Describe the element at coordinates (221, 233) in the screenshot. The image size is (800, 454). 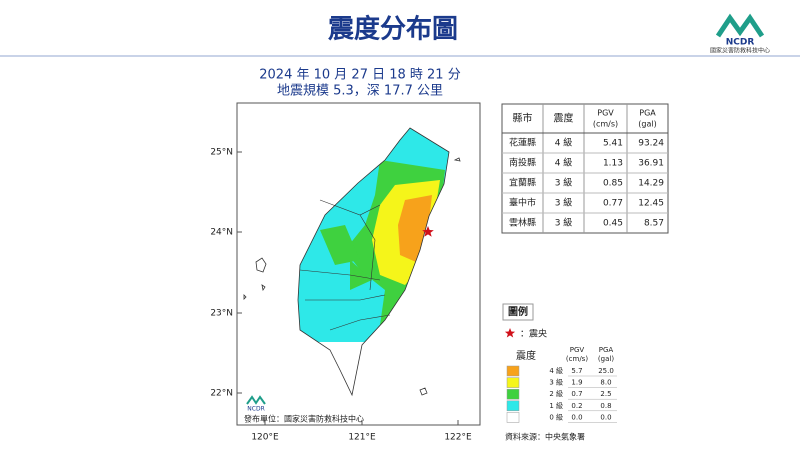
I see `lat-label: 24°N` at that location.